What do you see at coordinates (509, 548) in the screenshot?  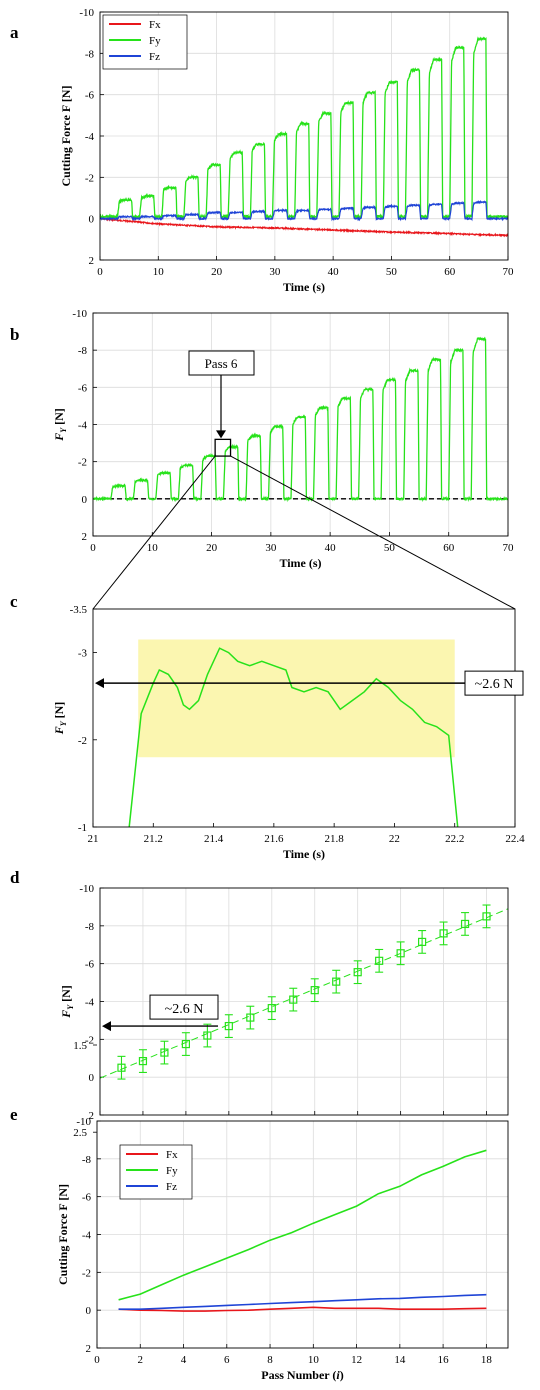 I see `x-tick-label: 70` at bounding box center [509, 548].